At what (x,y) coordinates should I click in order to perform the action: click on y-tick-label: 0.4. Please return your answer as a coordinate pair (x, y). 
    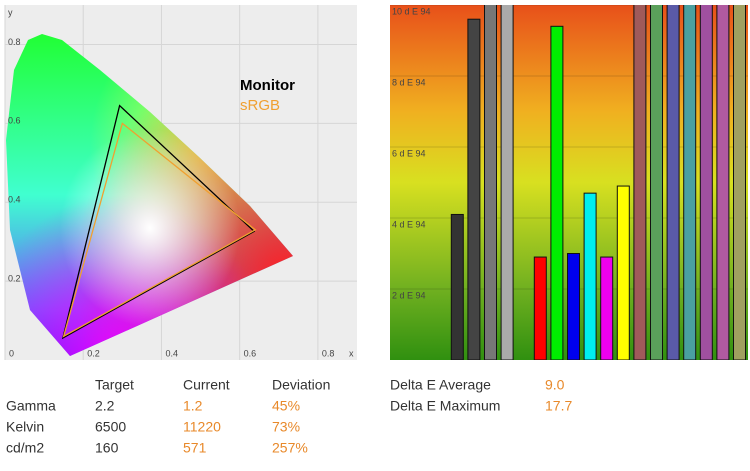
    Looking at the image, I should click on (14, 200).